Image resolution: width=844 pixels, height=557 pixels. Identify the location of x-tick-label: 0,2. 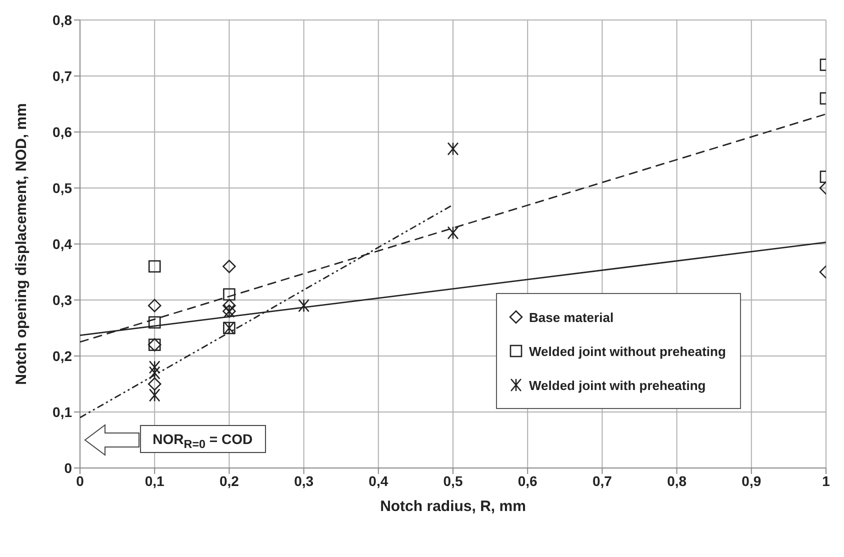
(229, 480).